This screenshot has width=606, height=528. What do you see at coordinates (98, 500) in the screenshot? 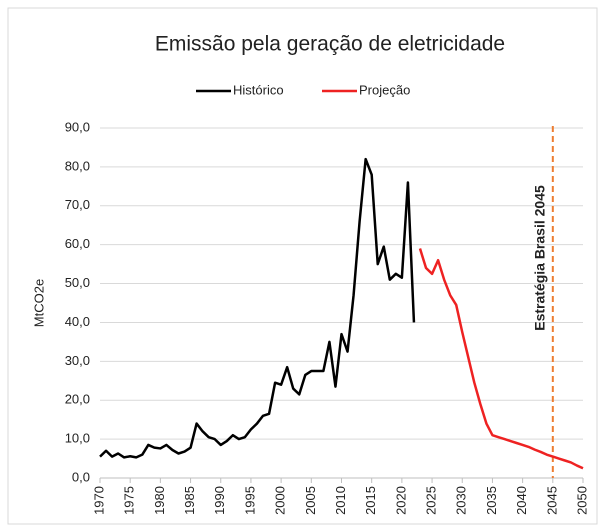
I see `x-tick-label: 1970` at bounding box center [98, 500].